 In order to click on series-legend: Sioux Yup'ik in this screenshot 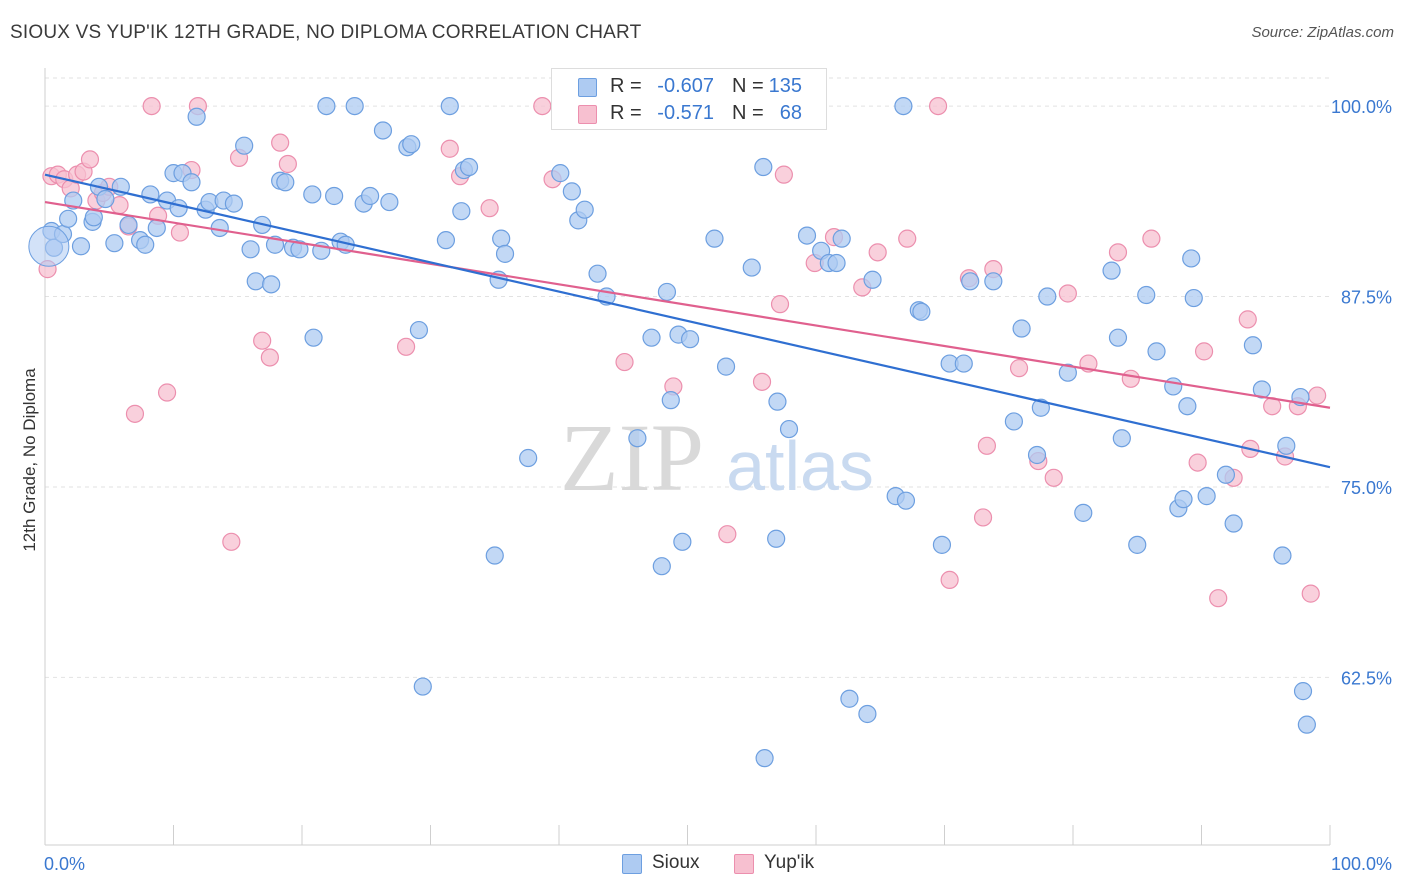, I will do `click(703, 865)`.